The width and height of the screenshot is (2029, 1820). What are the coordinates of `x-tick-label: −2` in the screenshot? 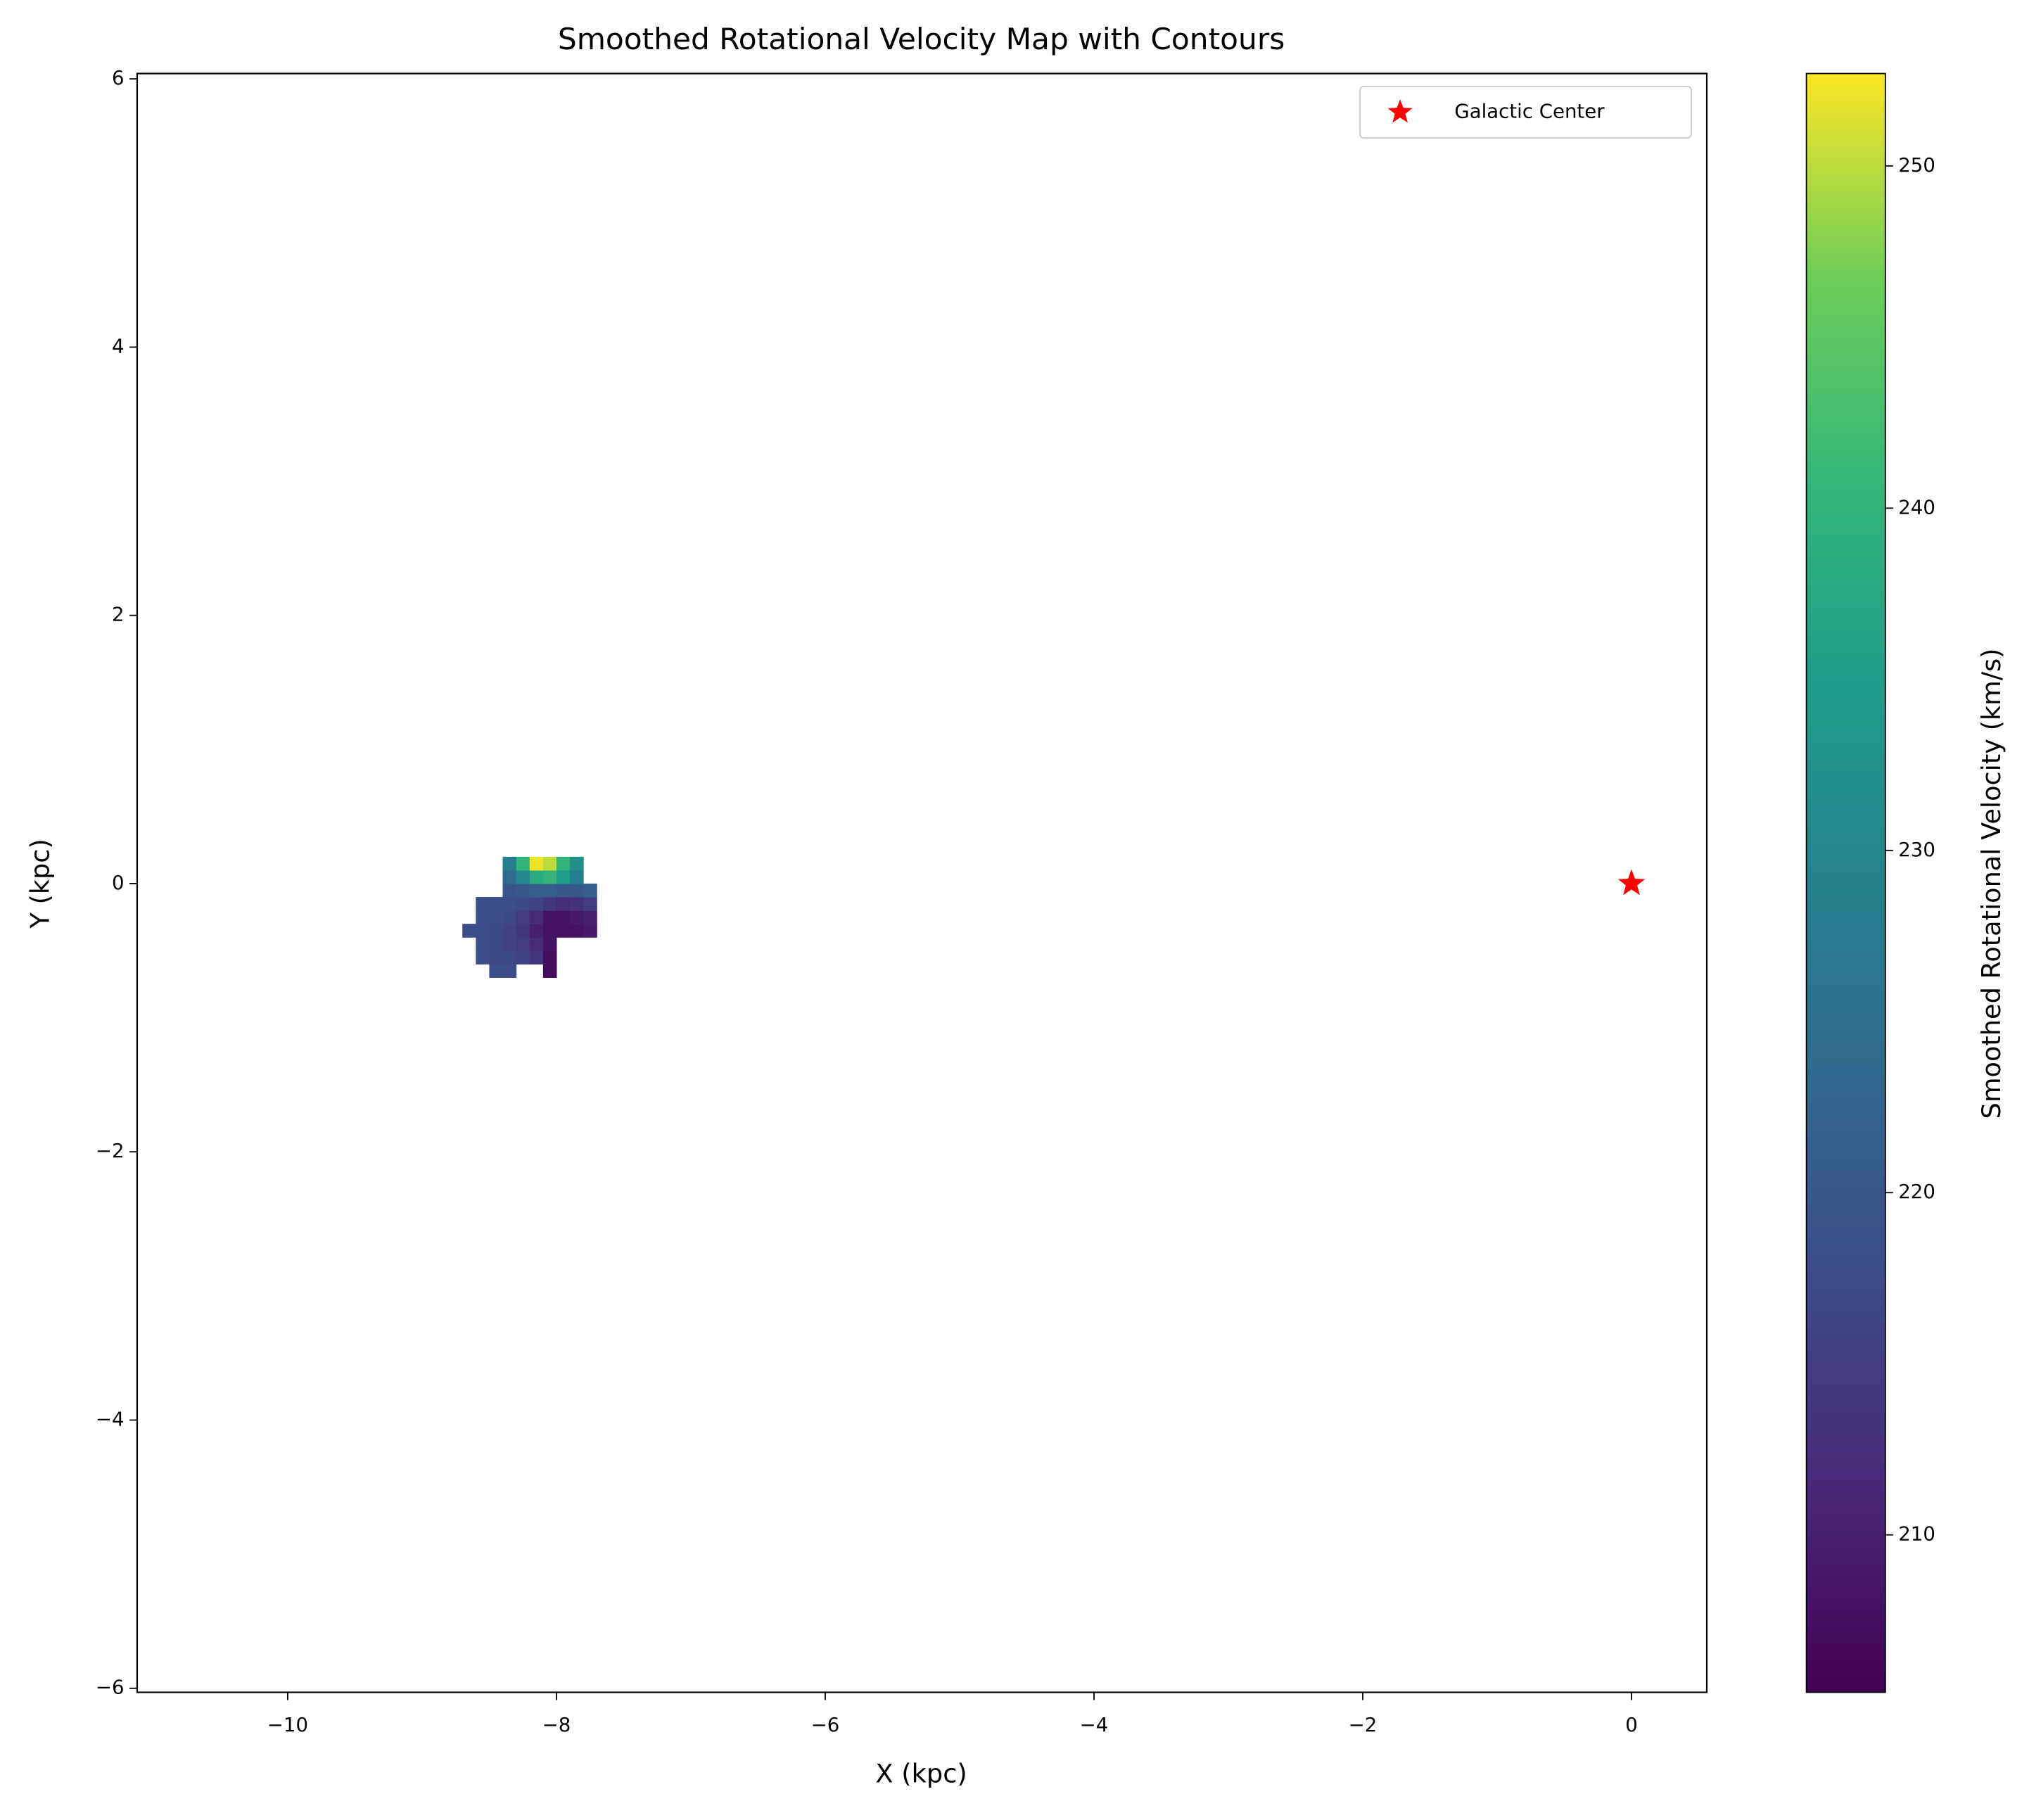 It's located at (1363, 1725).